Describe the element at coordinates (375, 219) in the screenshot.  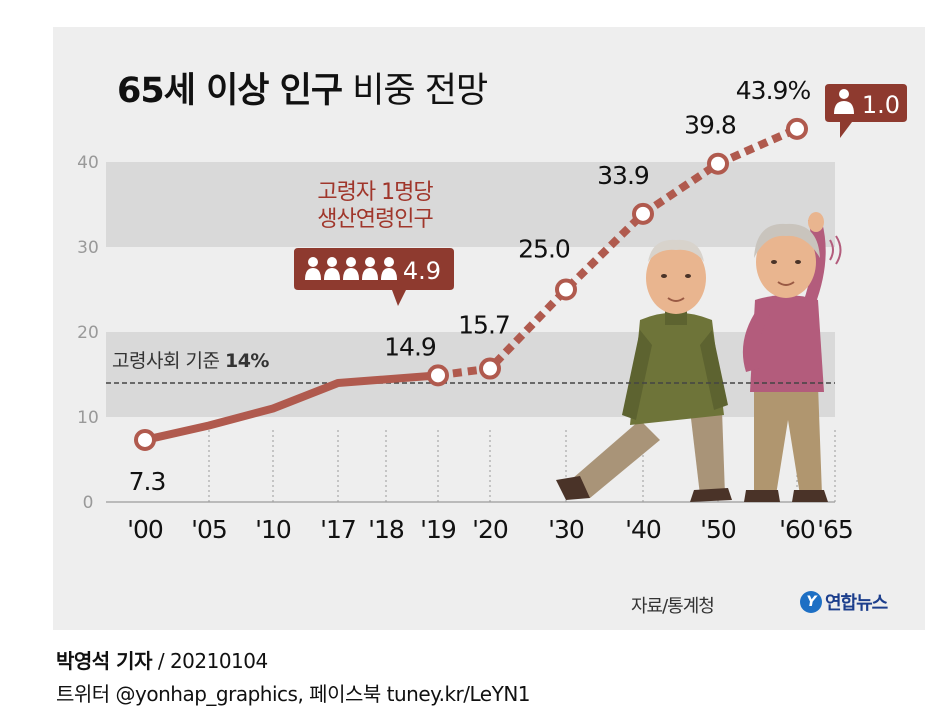
I see `support-ratio-label-line2: 생산연령인구` at that location.